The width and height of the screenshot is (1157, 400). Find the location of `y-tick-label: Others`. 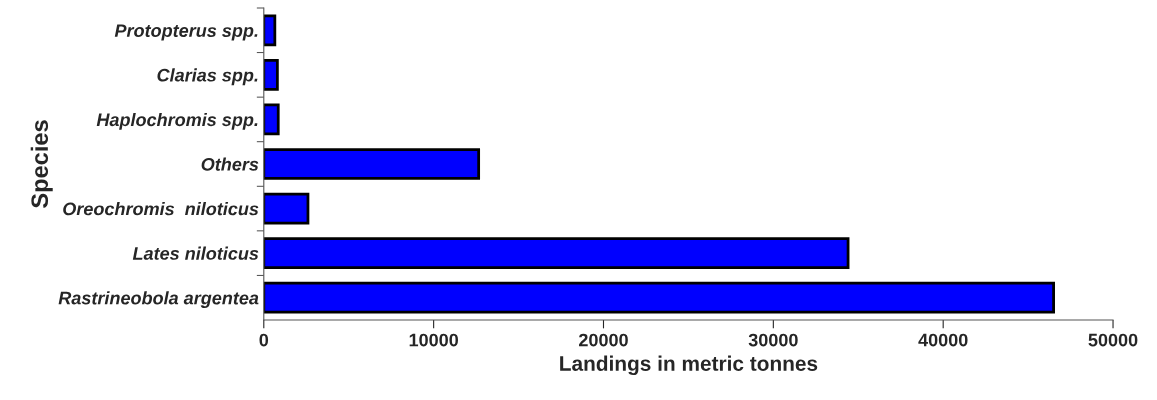

y-tick-label: Others is located at coordinates (230, 164).